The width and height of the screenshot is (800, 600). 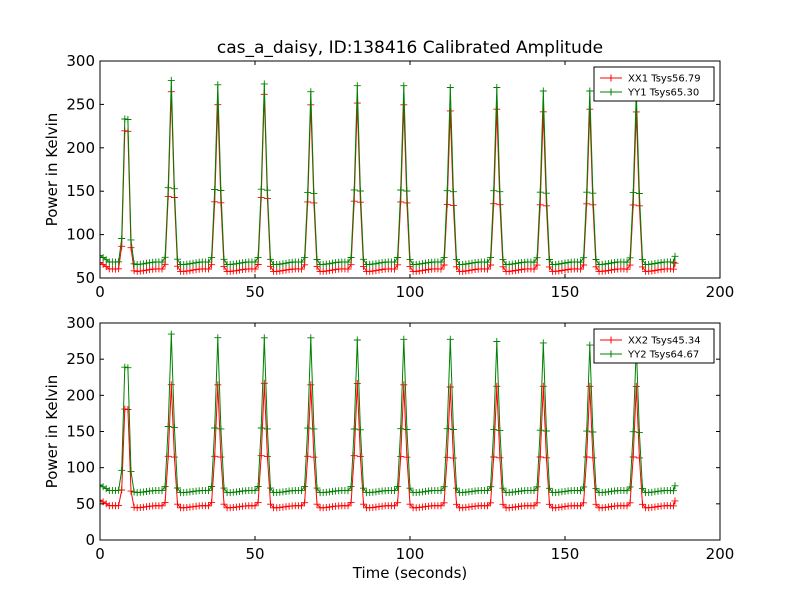 What do you see at coordinates (720, 181) in the screenshot?
I see `x-tick-top-200: 200` at bounding box center [720, 181].